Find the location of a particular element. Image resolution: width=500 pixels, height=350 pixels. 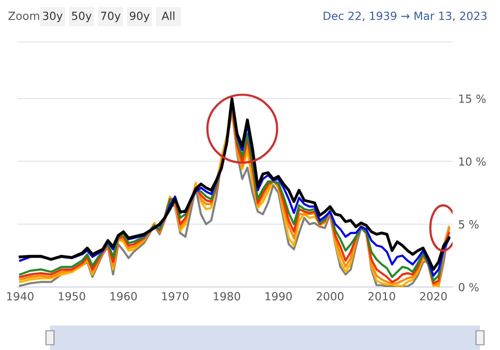

x-tick-label: 1950 is located at coordinates (72, 296).